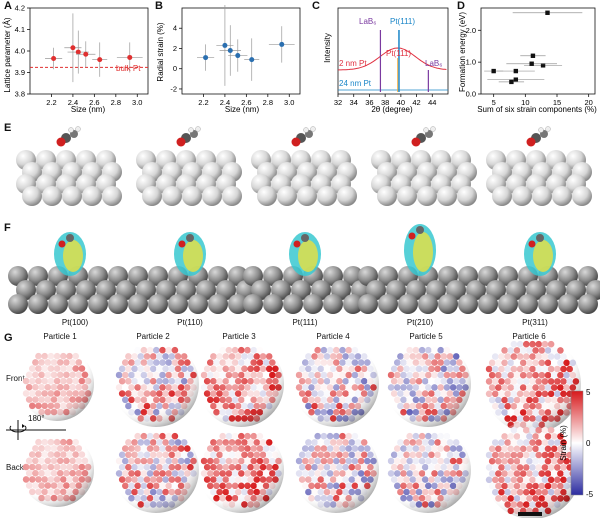  Describe the element at coordinates (75, 322) in the screenshot. I see `facet-label-100: Pt(100)` at that location.